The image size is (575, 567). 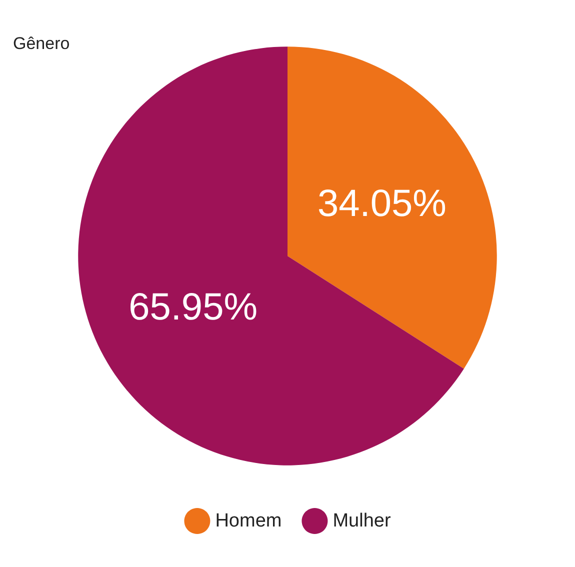 What do you see at coordinates (248, 521) in the screenshot?
I see `legend-label: Homem` at bounding box center [248, 521].